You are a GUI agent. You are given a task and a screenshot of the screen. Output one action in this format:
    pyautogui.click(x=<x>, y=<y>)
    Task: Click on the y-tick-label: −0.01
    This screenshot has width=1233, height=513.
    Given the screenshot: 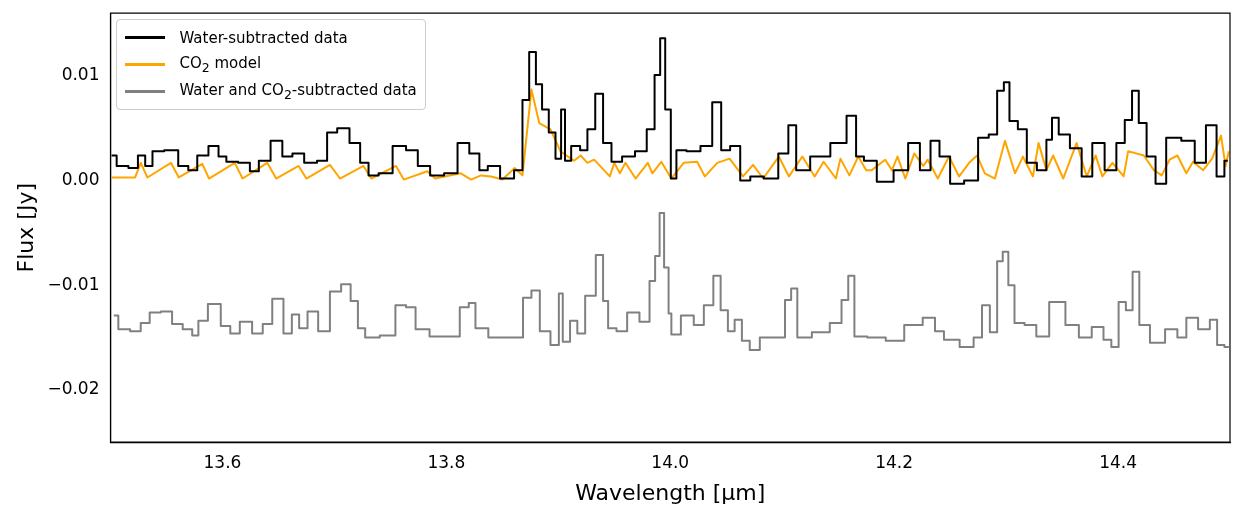 What is the action you would take?
    pyautogui.click(x=73, y=283)
    